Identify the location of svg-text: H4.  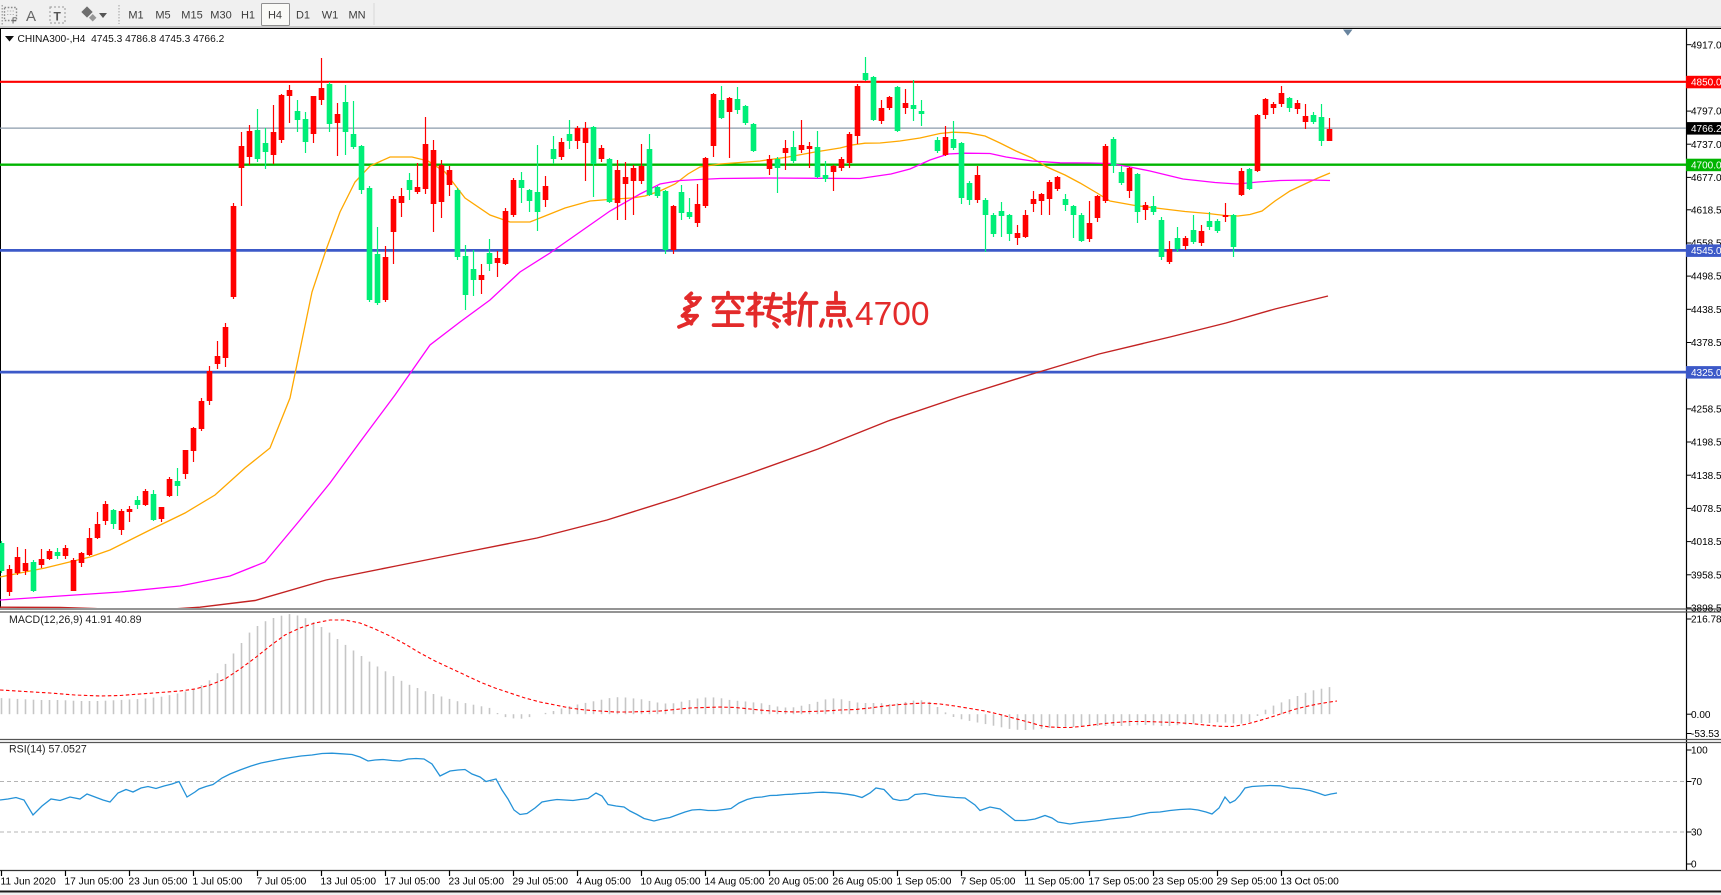
(275, 16).